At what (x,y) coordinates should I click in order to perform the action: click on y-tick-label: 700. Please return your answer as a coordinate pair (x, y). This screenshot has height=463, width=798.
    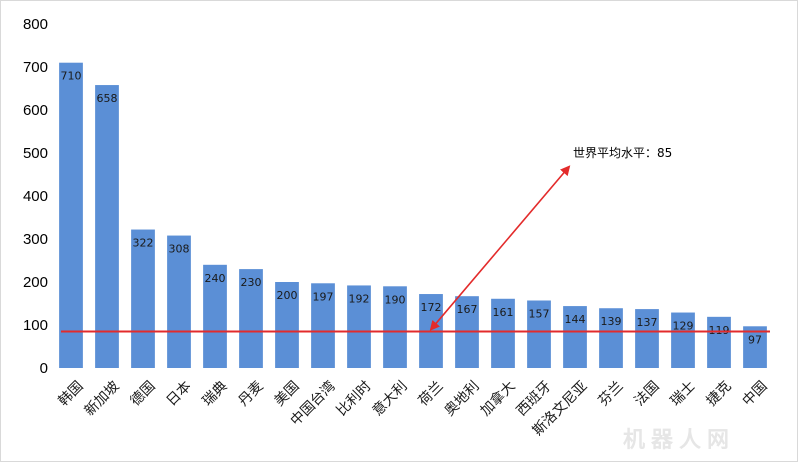
    Looking at the image, I should click on (35, 67).